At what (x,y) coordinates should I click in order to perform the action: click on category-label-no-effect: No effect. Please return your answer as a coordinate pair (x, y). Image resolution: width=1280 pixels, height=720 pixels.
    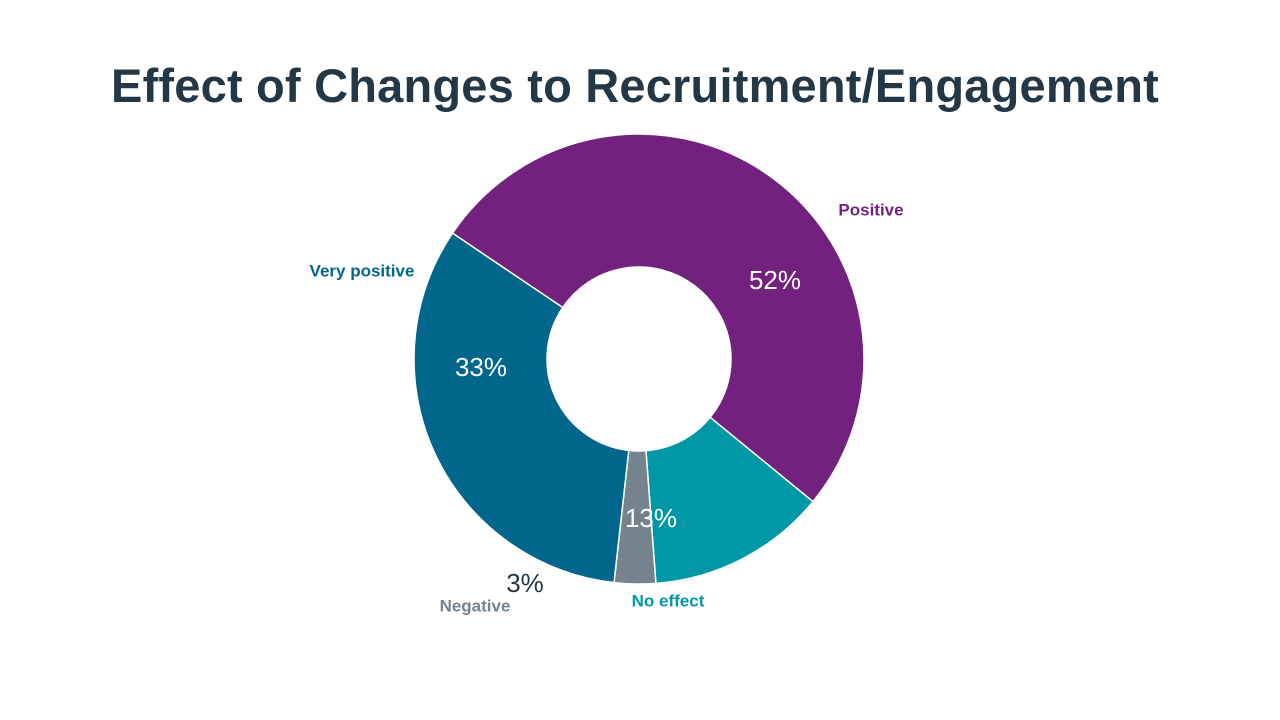
    Looking at the image, I should click on (668, 601).